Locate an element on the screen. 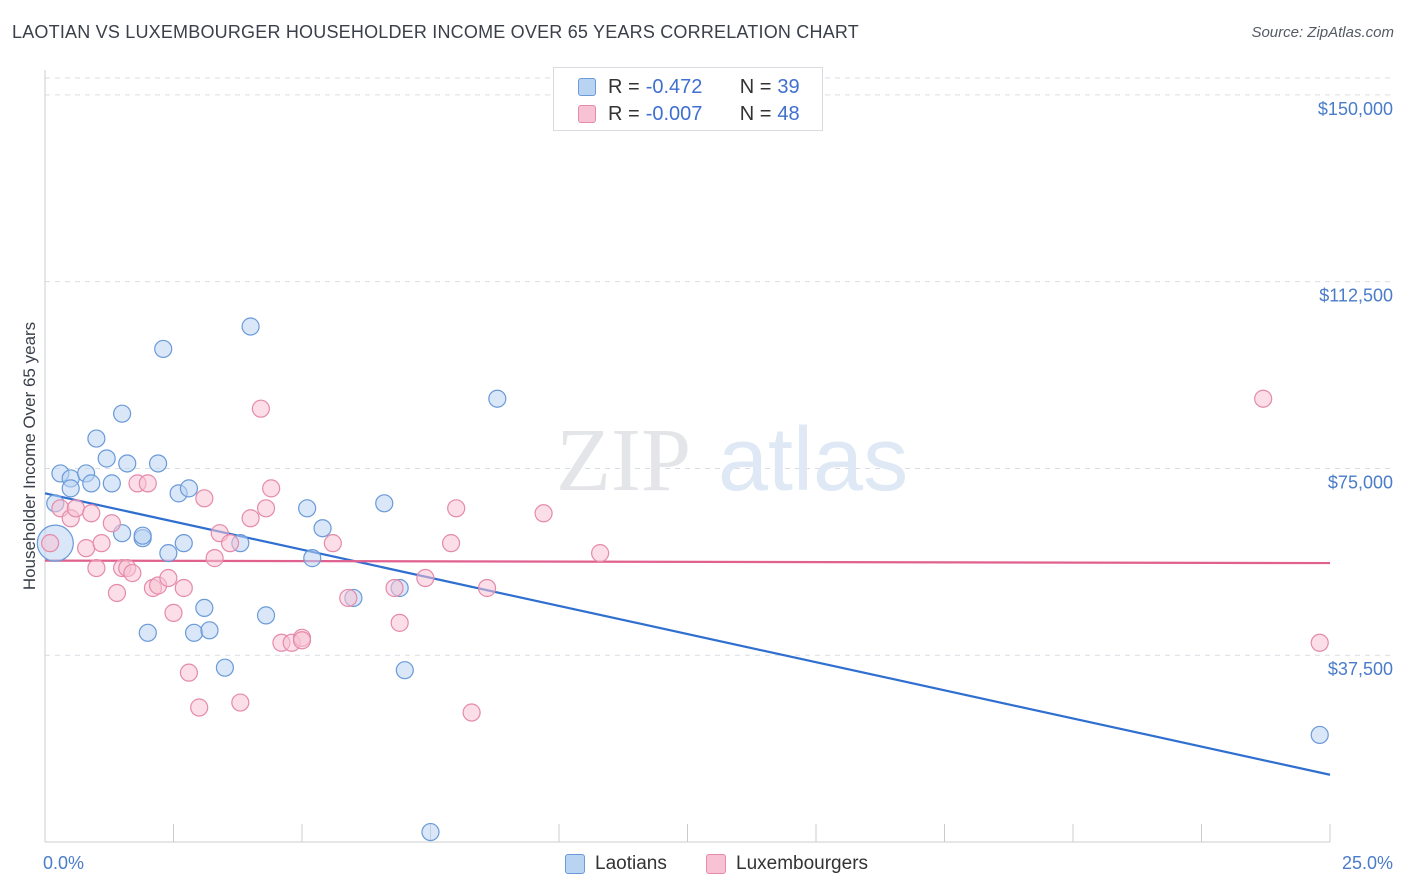 This screenshot has height=892, width=1406. bottom-legend-label: Laotians is located at coordinates (631, 863).